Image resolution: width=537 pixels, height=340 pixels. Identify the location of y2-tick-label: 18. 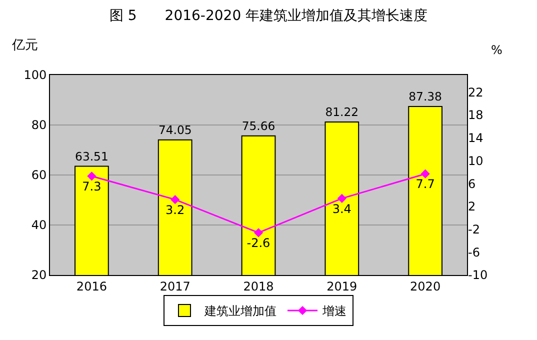
(476, 115).